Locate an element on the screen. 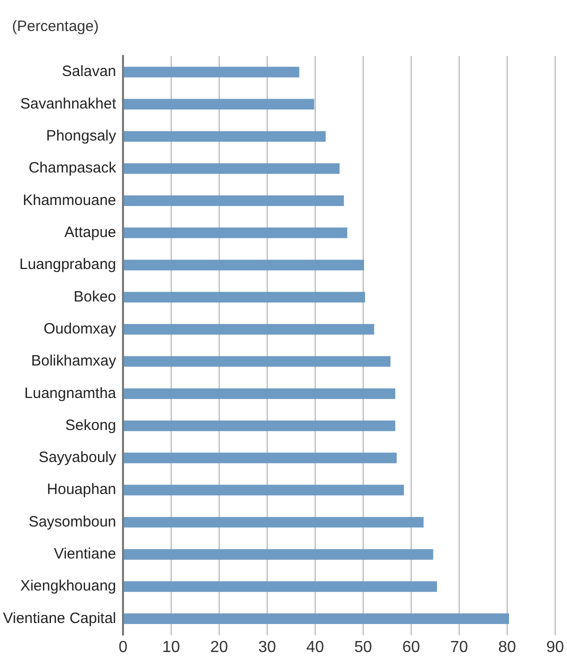  y-tick-label: Attapue is located at coordinates (90, 232).